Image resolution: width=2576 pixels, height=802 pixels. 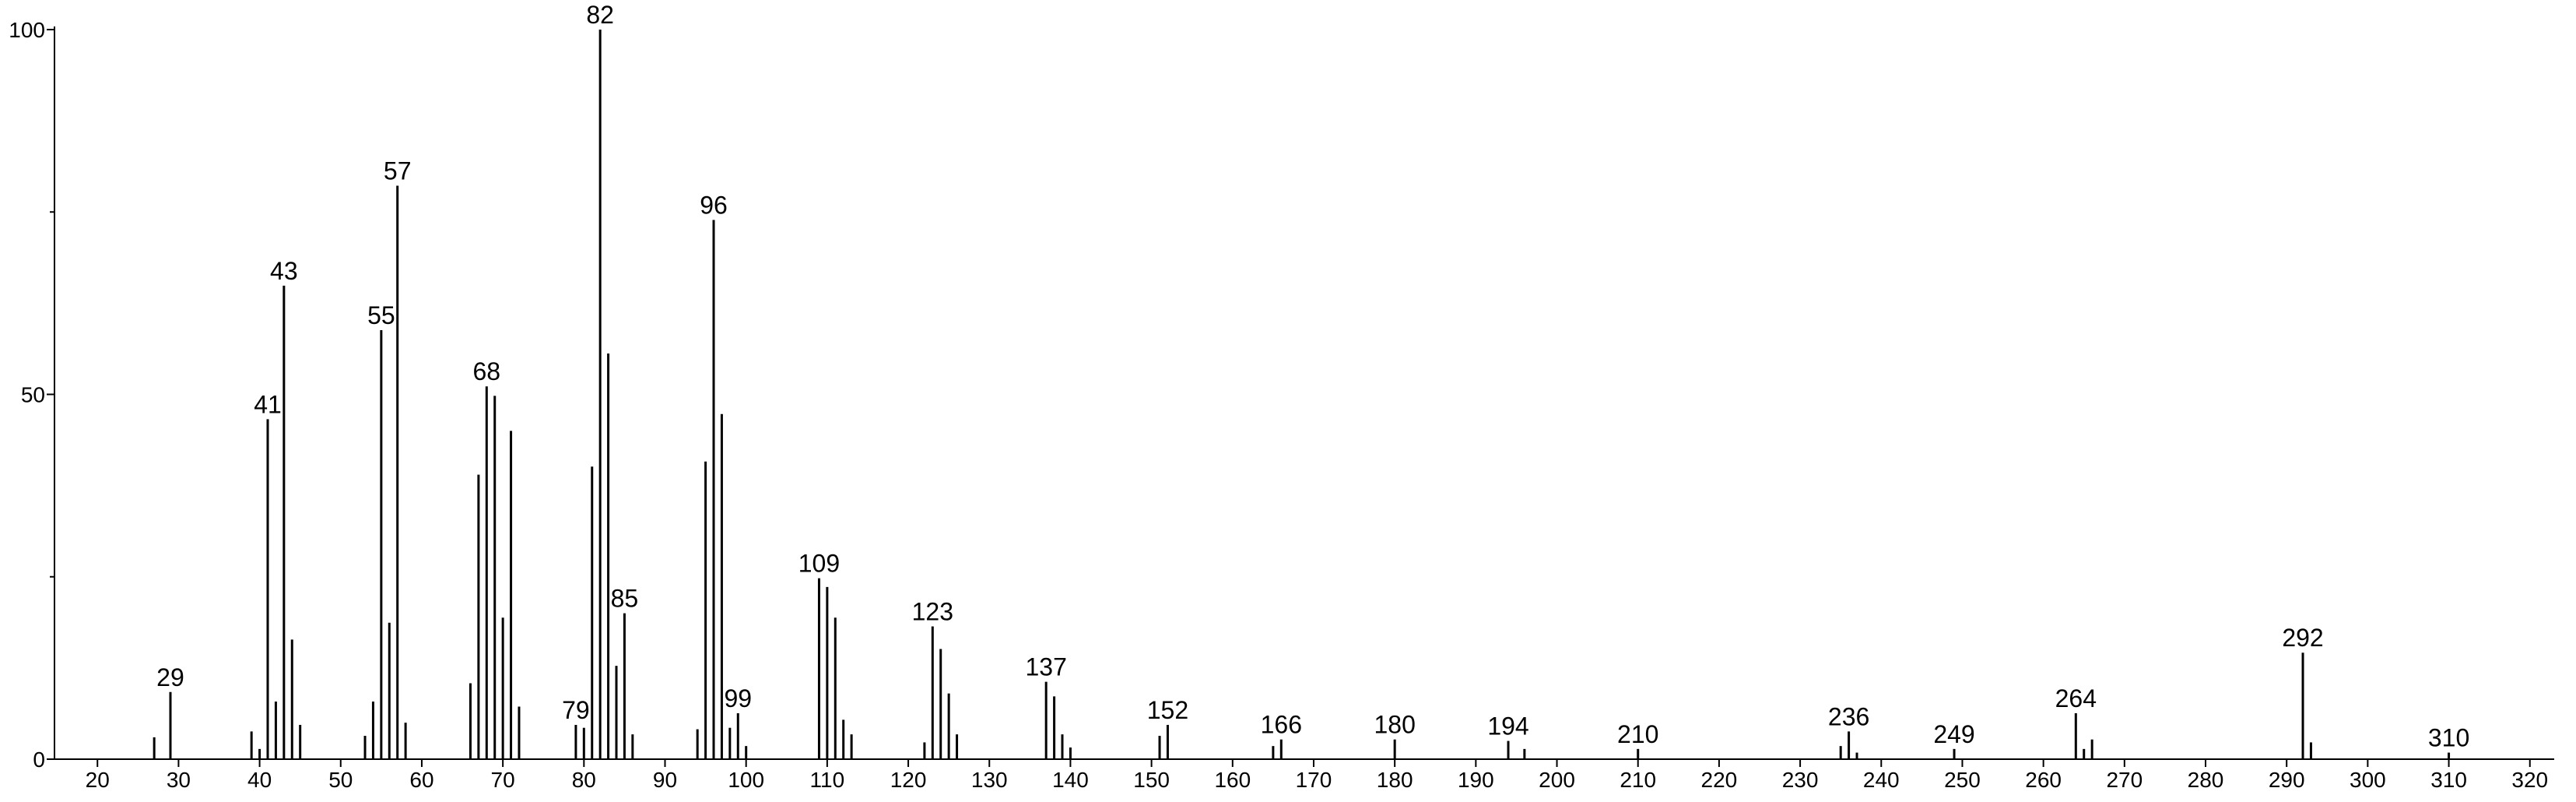 I want to click on peak-label: 68, so click(x=487, y=371).